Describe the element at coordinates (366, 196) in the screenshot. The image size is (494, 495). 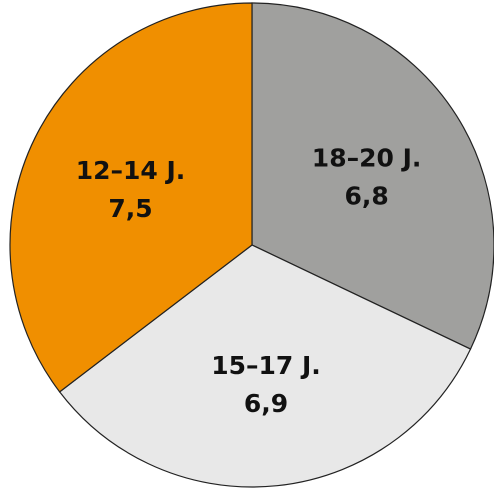
I see `slice-value-18-20-j: 6,8` at that location.